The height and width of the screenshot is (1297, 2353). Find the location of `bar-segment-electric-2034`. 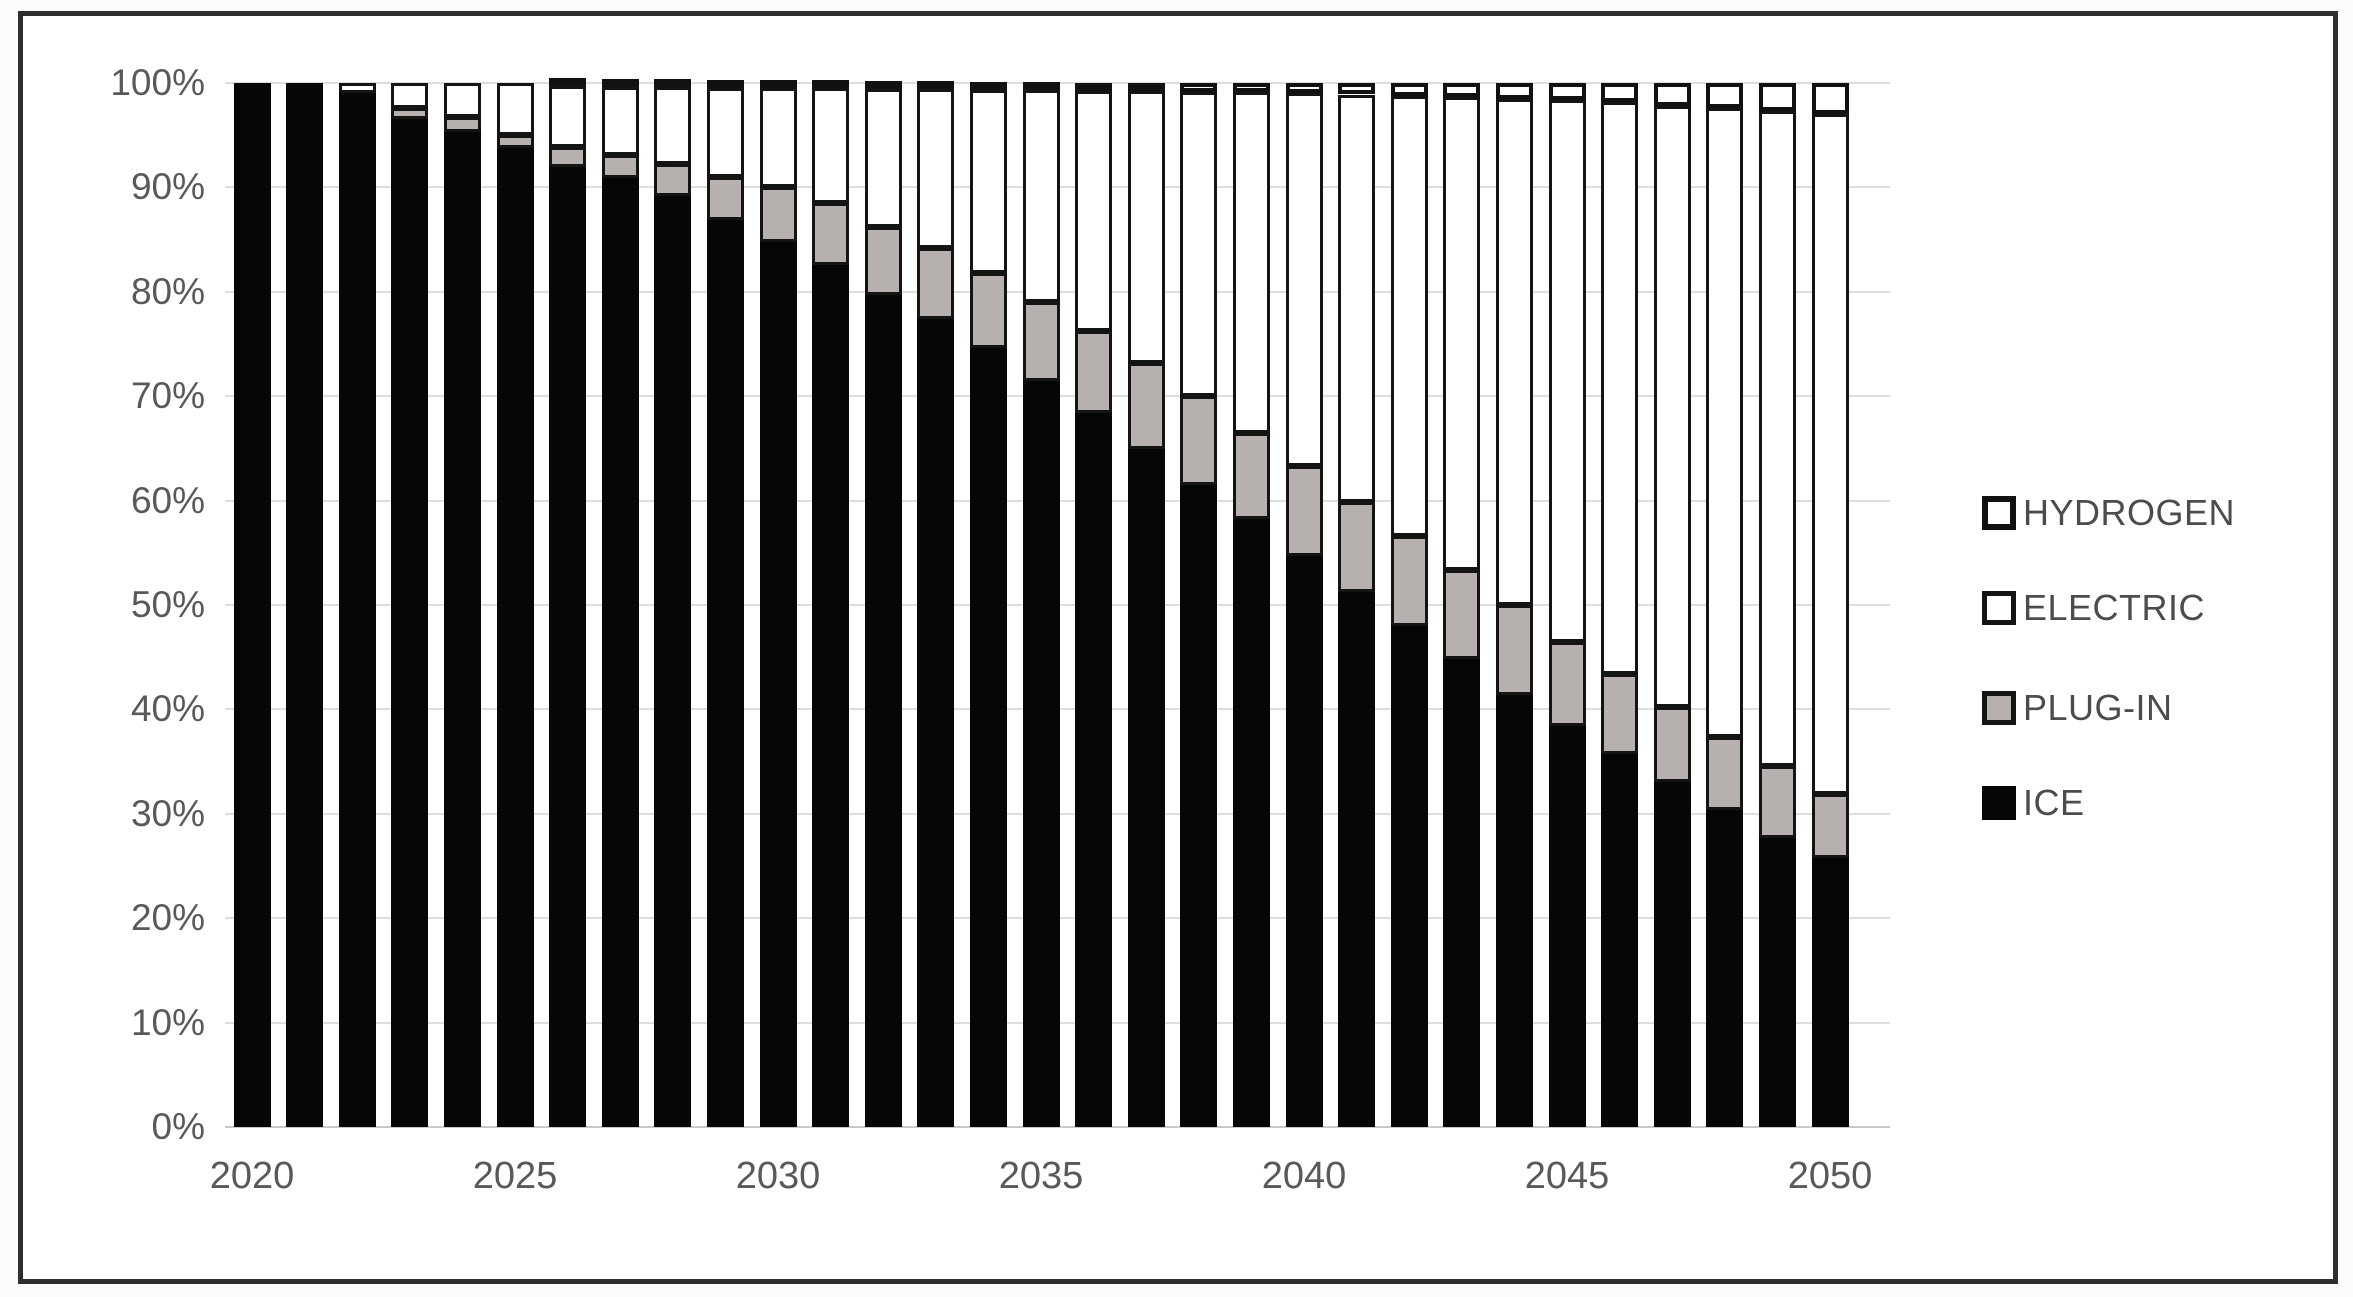

bar-segment-electric-2034 is located at coordinates (988, 182).